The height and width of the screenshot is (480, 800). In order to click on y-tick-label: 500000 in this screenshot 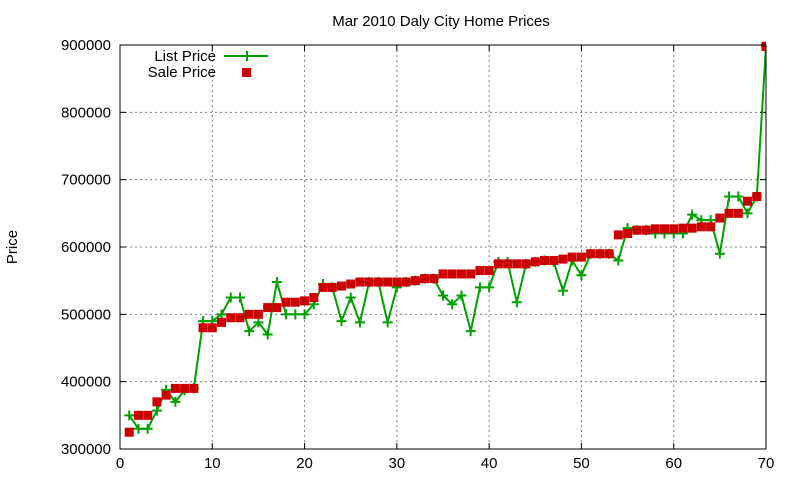, I will do `click(86, 314)`.